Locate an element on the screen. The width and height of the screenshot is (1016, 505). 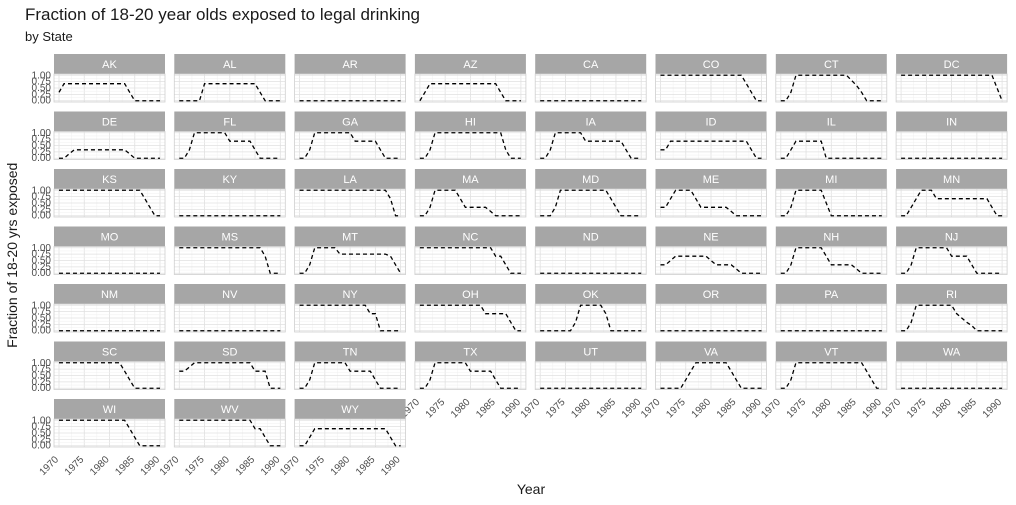
facet-strip-label: NJ is located at coordinates (951, 238).